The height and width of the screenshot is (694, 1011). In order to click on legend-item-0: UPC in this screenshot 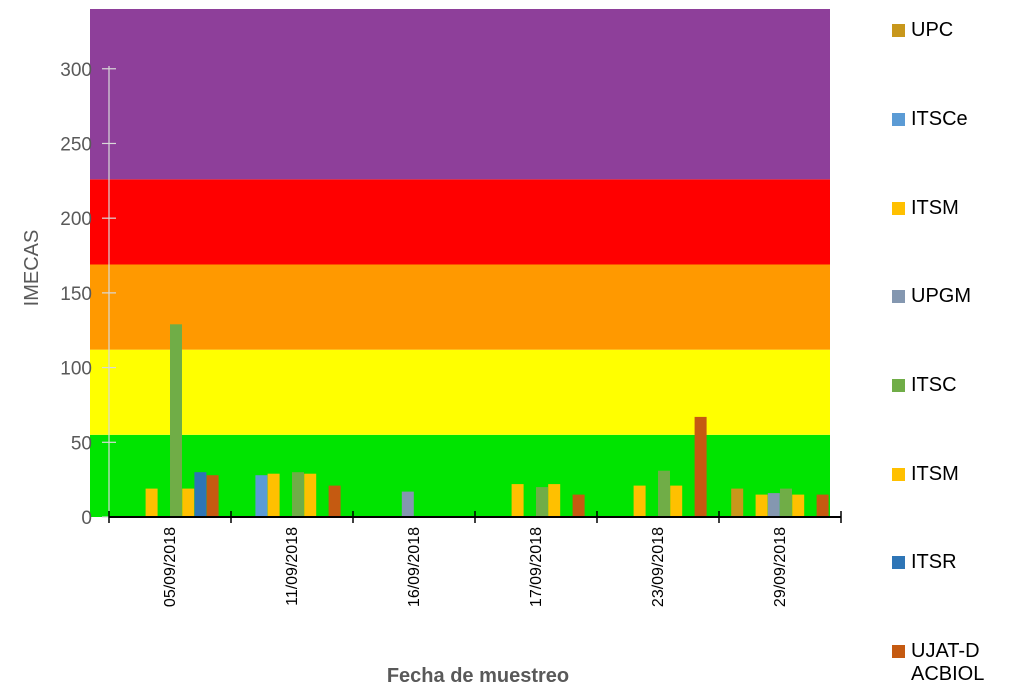, I will do `click(941, 30)`.